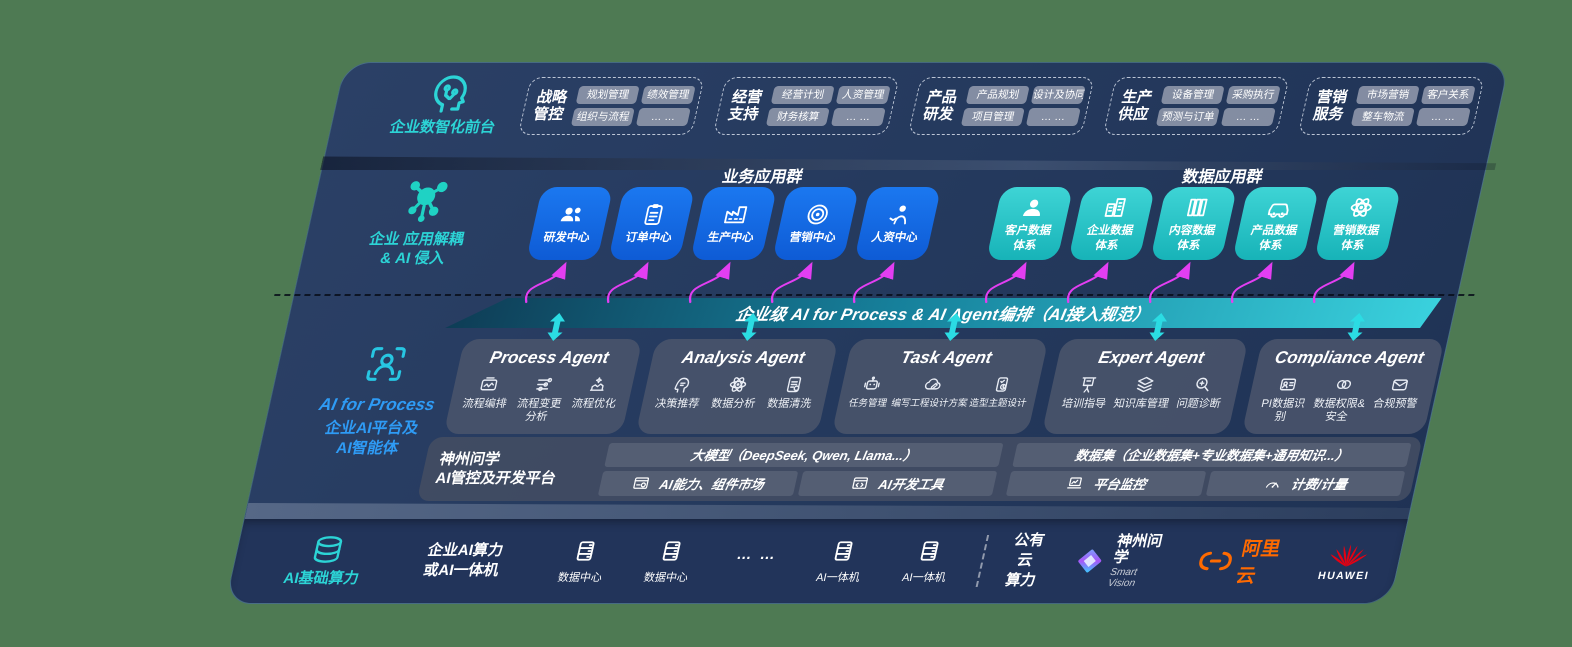  I want to click on shenzhou-name: 神州问学, so click(1138, 549).